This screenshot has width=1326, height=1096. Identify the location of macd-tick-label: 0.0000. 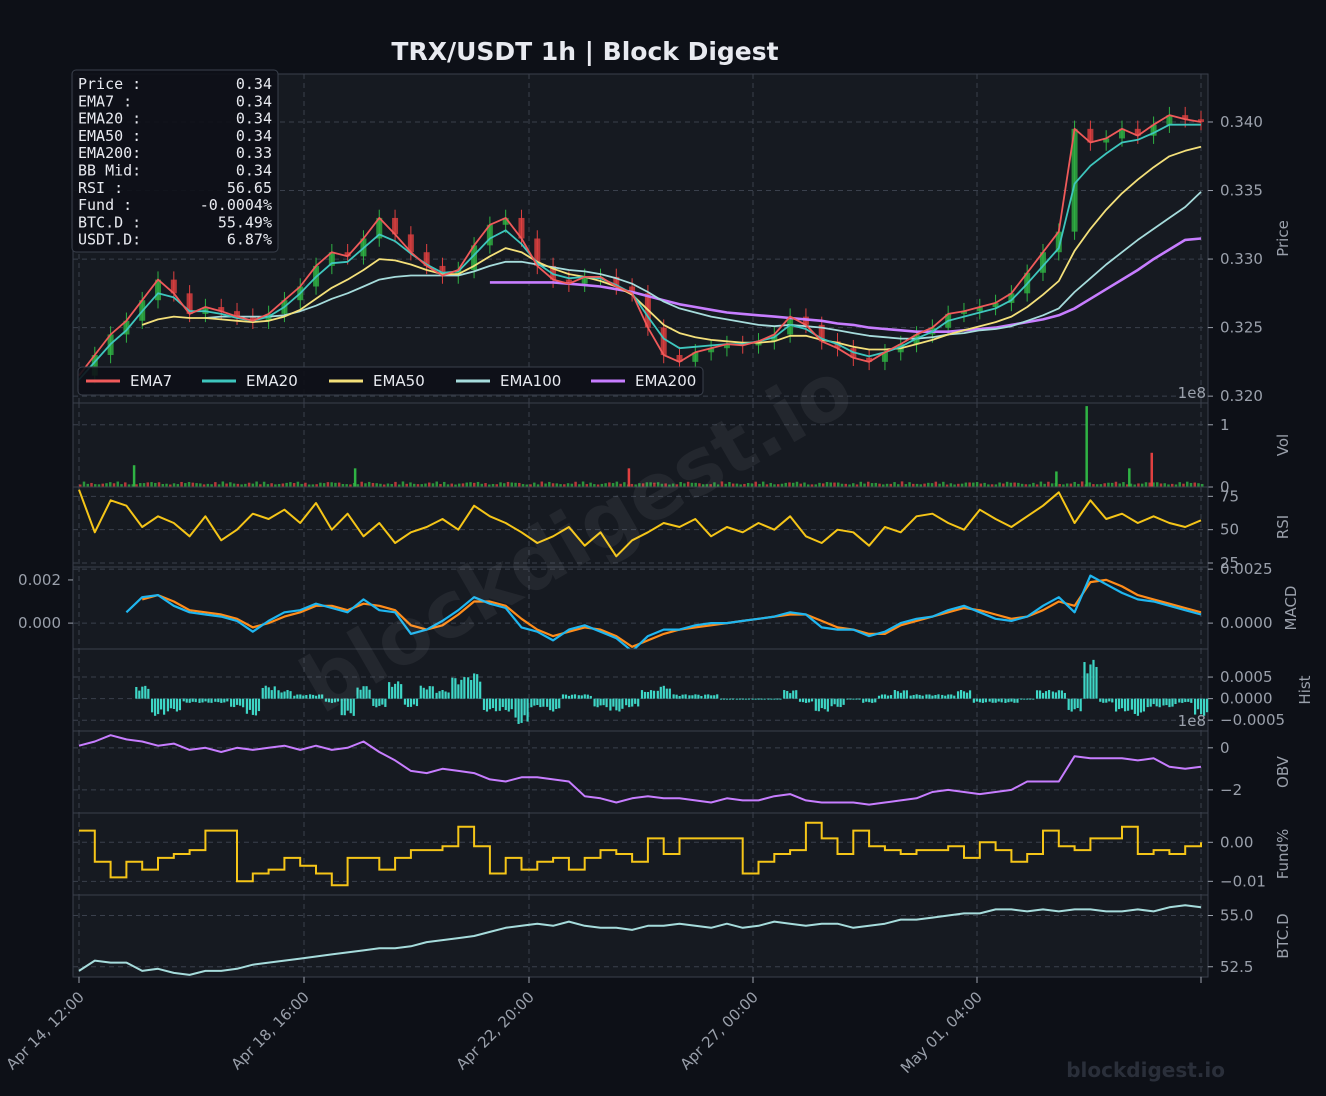
(1246, 623).